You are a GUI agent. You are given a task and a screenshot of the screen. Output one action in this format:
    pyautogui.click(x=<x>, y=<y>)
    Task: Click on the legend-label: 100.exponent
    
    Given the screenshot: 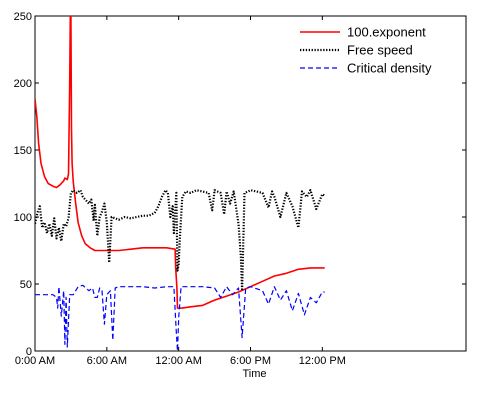 What is the action you would take?
    pyautogui.click(x=386, y=32)
    